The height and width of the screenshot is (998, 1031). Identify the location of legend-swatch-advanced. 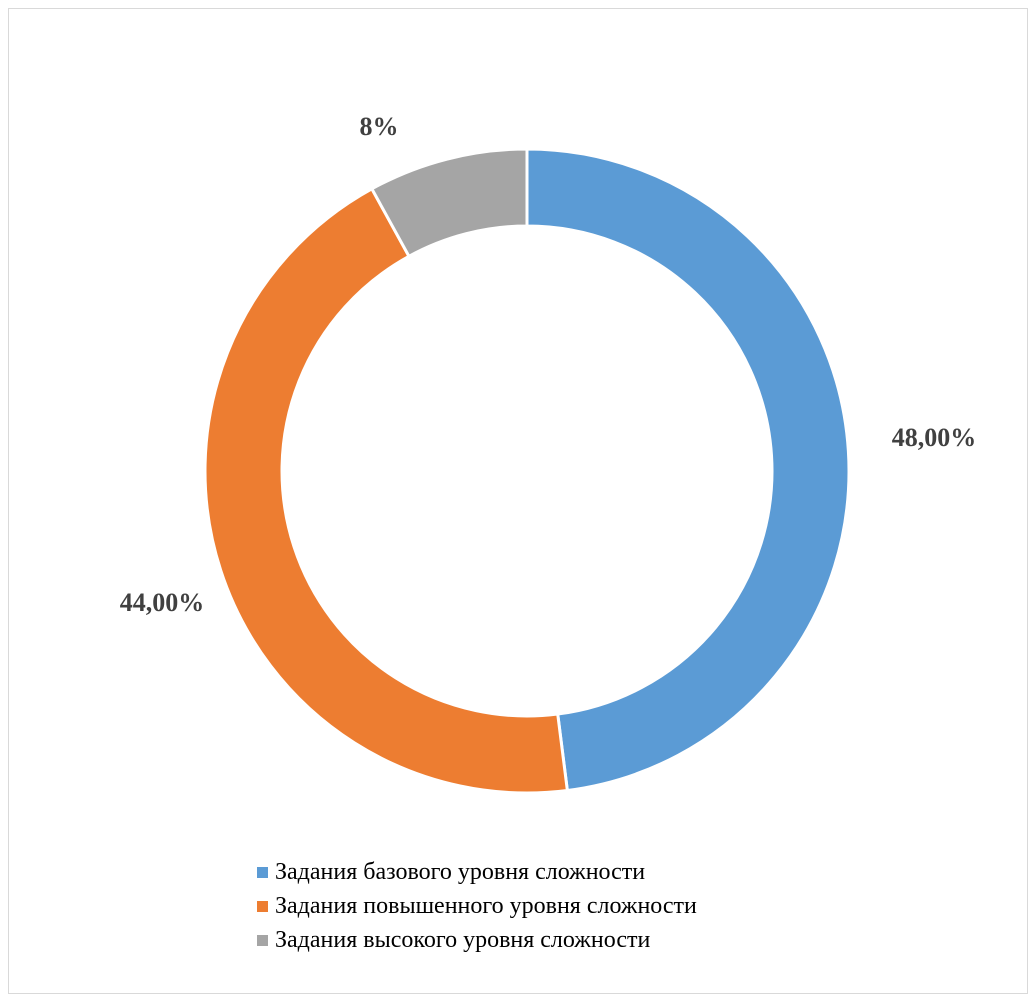
(262, 906).